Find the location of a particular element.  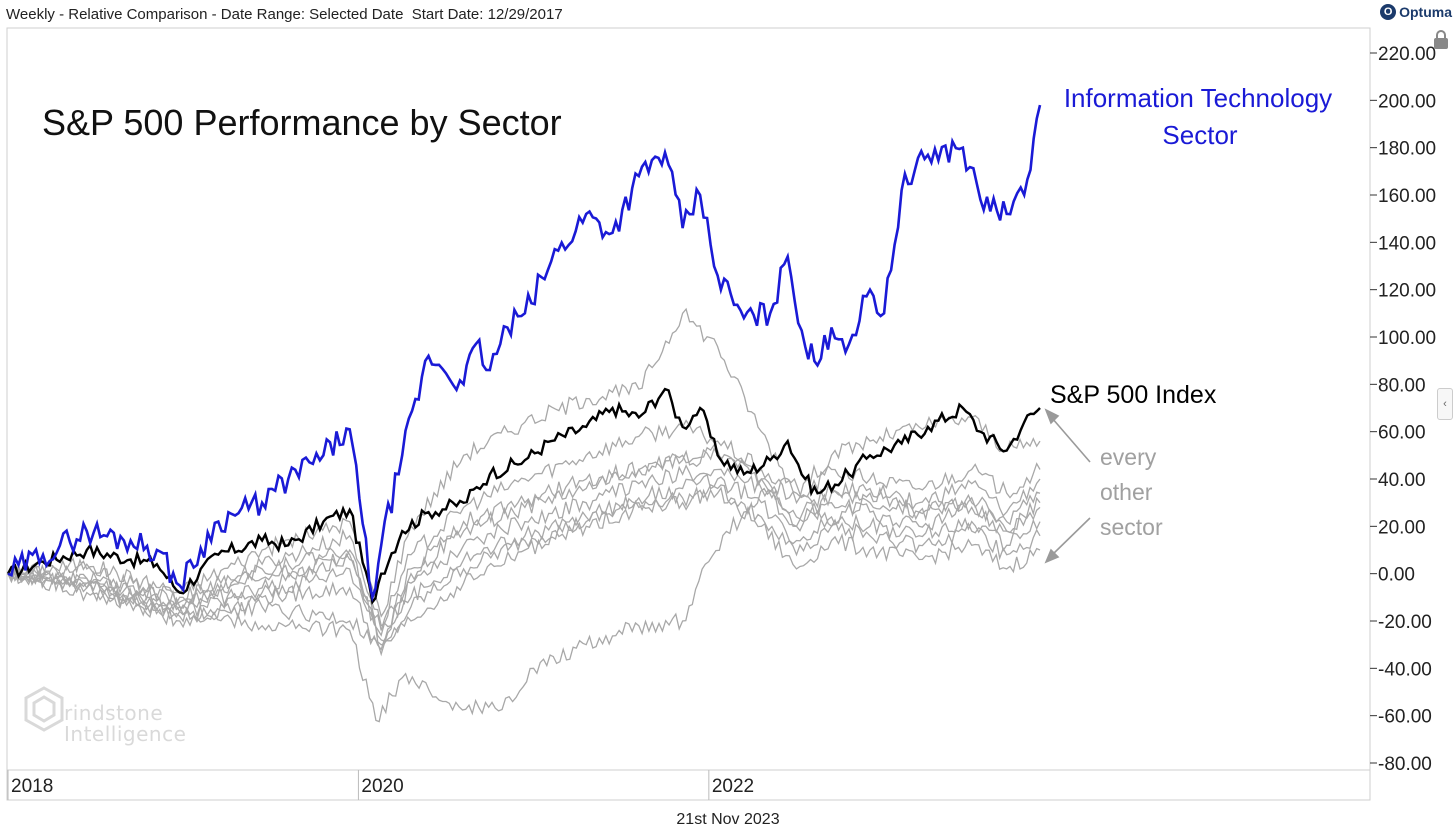

y-tick-label: 180.00 is located at coordinates (1407, 149).